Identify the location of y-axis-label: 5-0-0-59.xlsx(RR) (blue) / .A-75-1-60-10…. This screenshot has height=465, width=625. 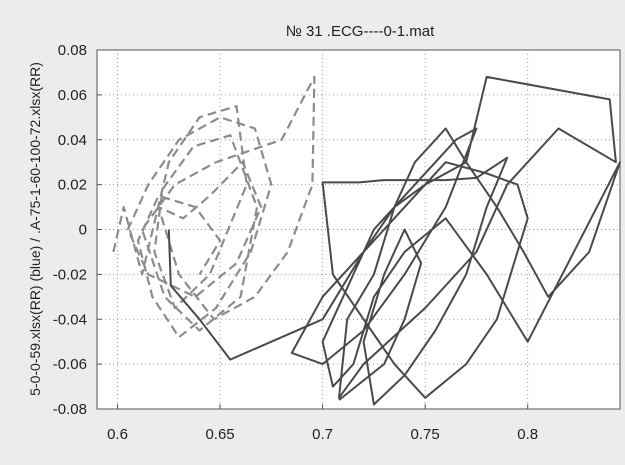
(35, 229).